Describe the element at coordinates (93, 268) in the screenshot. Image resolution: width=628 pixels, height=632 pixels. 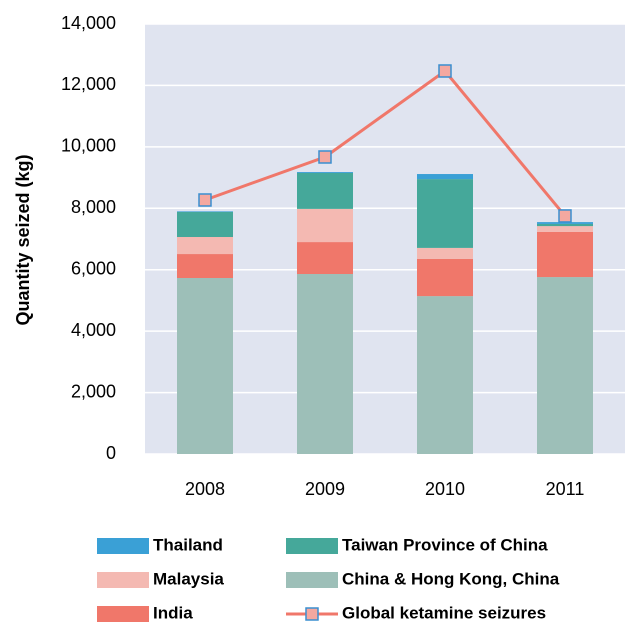
I see `y-tick-label: 6,000` at that location.